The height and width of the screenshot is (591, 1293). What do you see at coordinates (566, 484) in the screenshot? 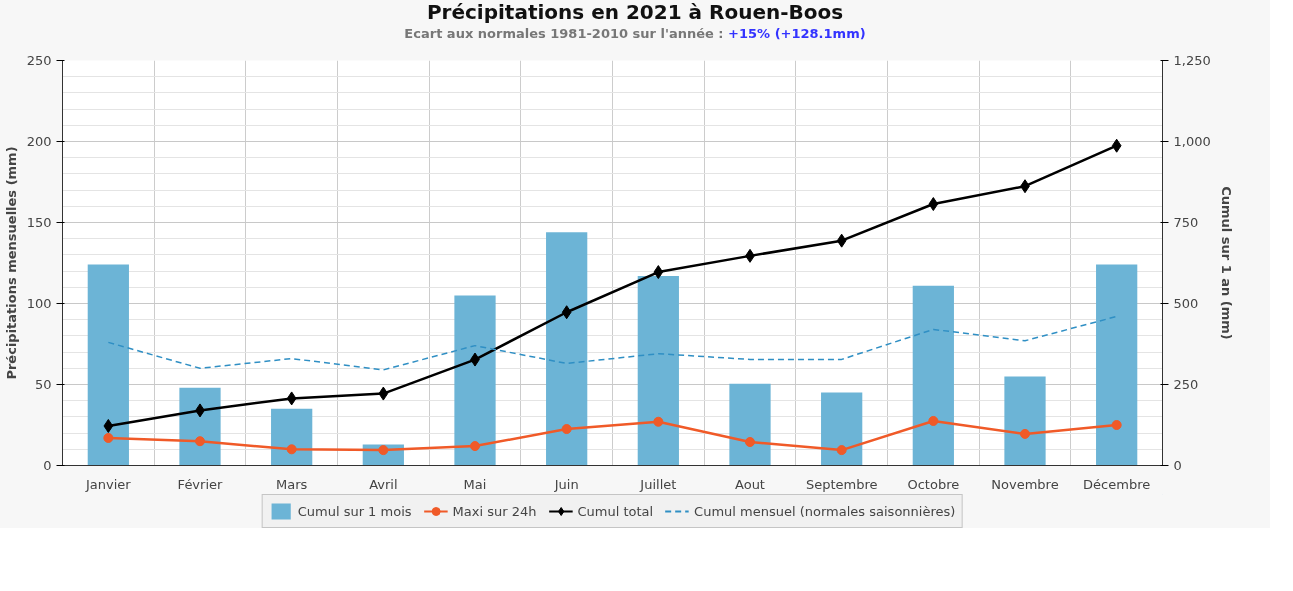
I see `x-tick-label: Juin` at bounding box center [566, 484].